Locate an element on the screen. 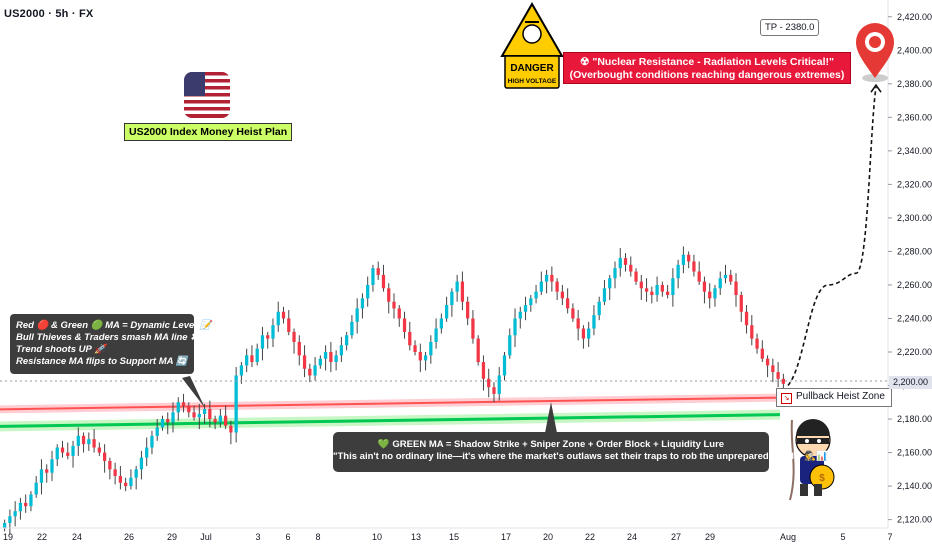  pullback-zone-label: ↘ Pullback Heist Zone is located at coordinates (834, 397).